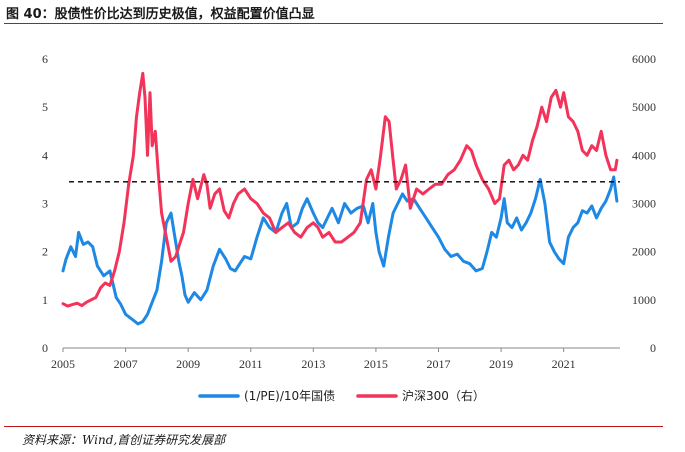 The image size is (685, 452). What do you see at coordinates (644, 155) in the screenshot?
I see `y-right-tick-label: 4000` at bounding box center [644, 155].